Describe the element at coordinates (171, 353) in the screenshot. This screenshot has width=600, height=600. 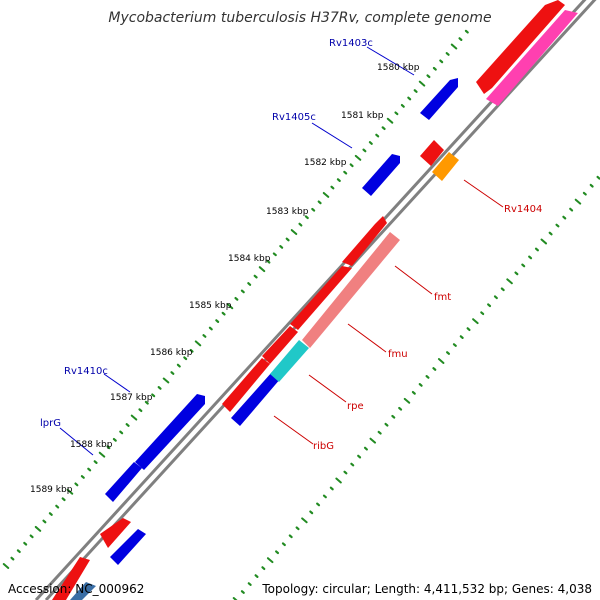
I see `tick-label: 1586 kbp` at that location.